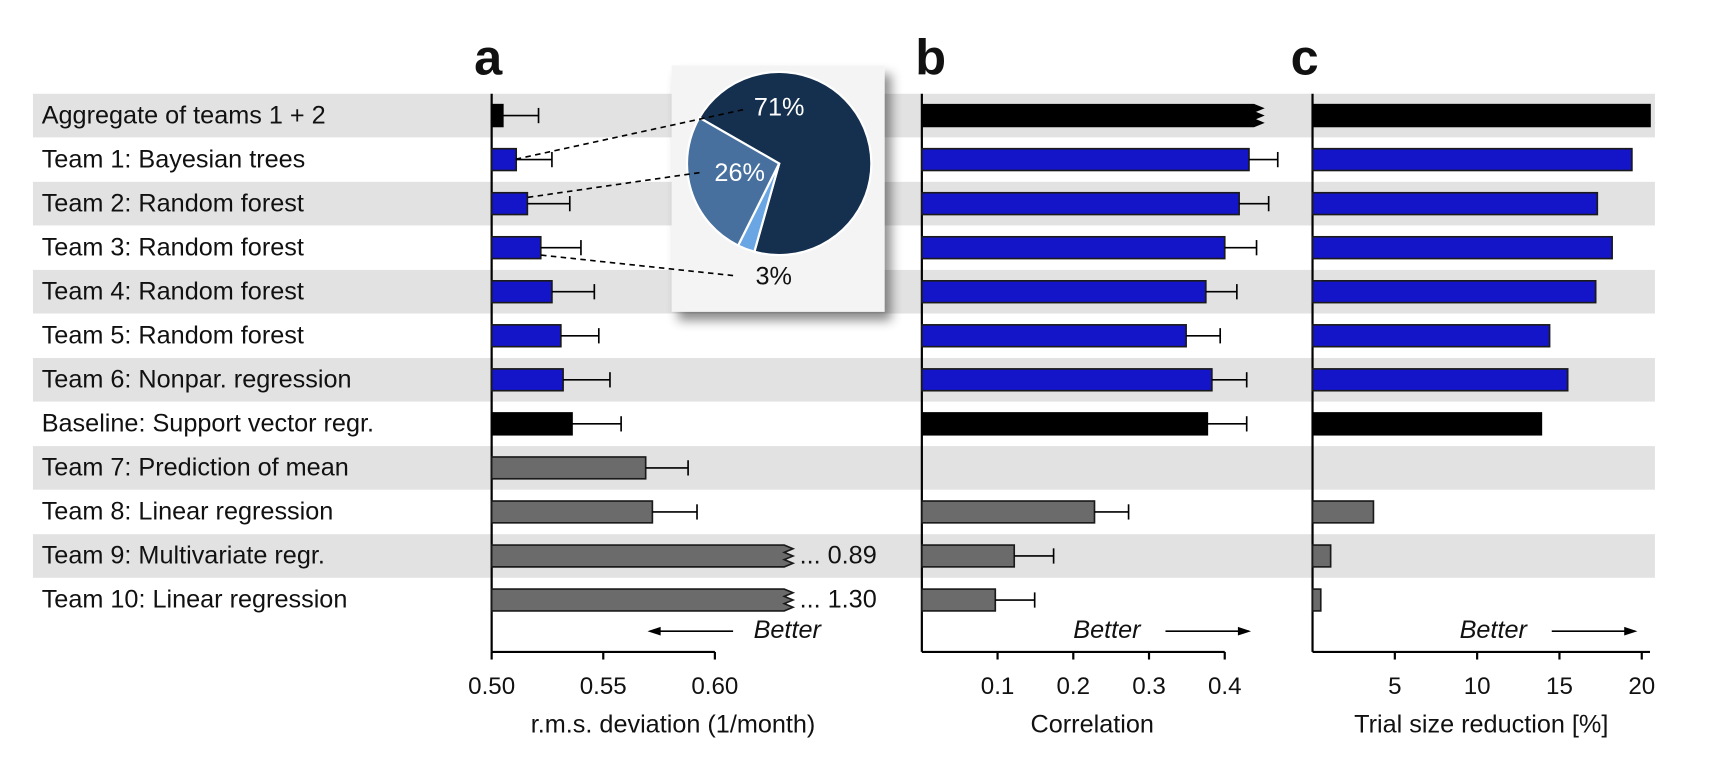  Describe the element at coordinates (173, 292) in the screenshot. I see `row-label: Team 4: Random forest` at that location.